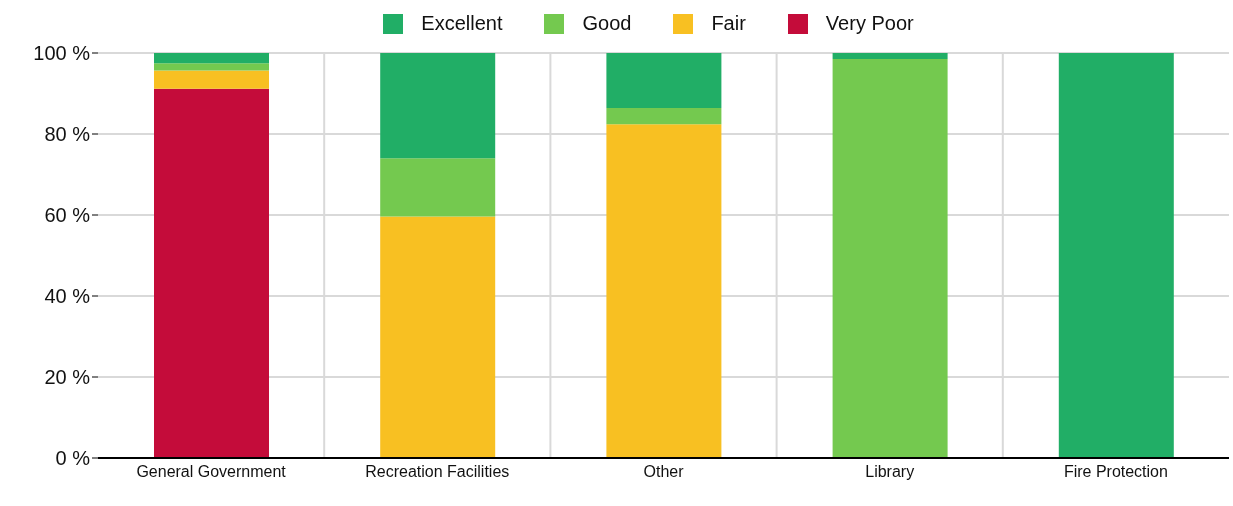 Image resolution: width=1233 pixels, height=506 pixels. I want to click on y-tick-label: 0 %, so click(73, 458).